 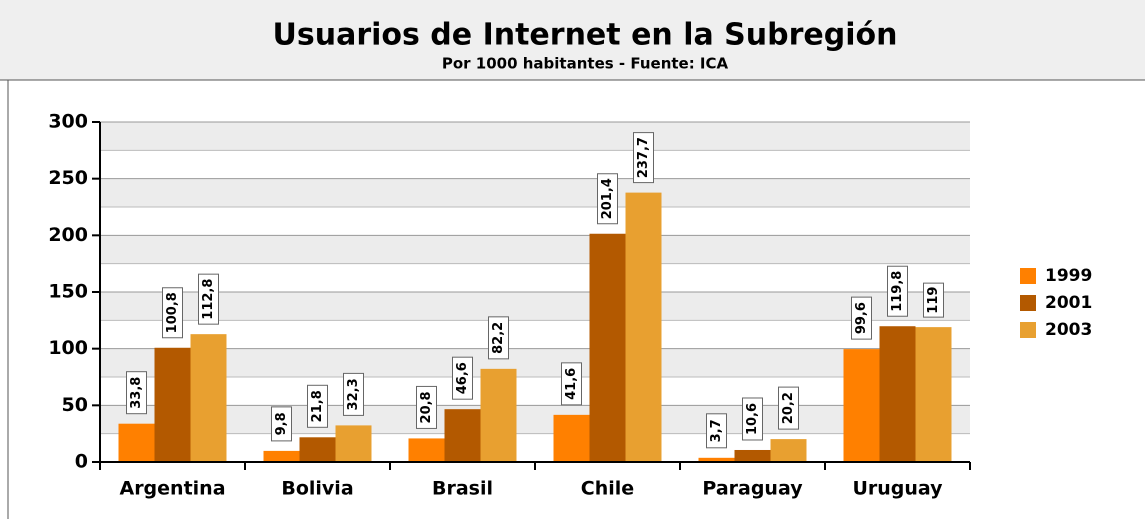 What do you see at coordinates (75, 405) in the screenshot?
I see `y-tick-label: 50` at bounding box center [75, 405].